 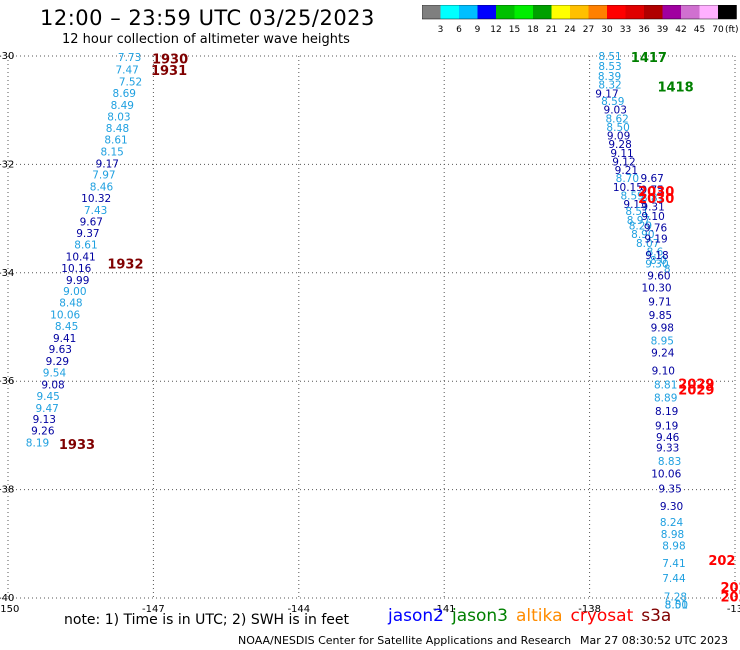 What do you see at coordinates (668, 438) in the screenshot?
I see `swh-value-track3: 9.46` at bounding box center [668, 438].